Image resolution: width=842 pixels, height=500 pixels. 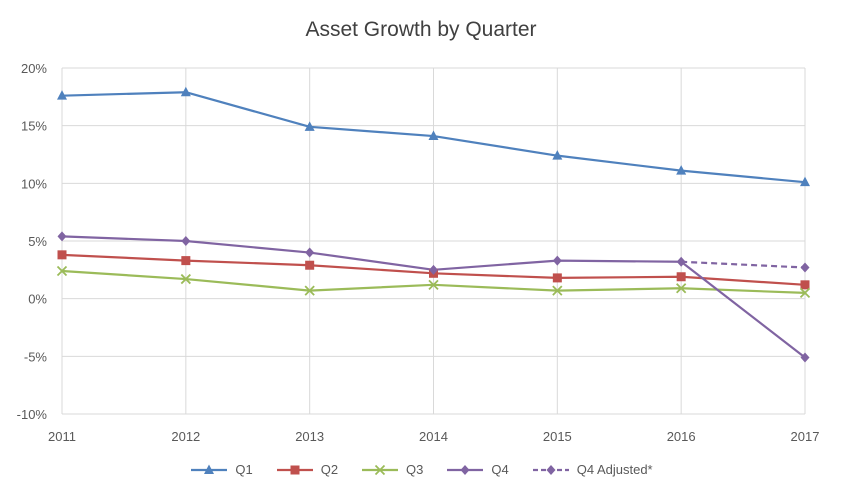 I want to click on data-point-q4-adjusted, so click(x=805, y=267).